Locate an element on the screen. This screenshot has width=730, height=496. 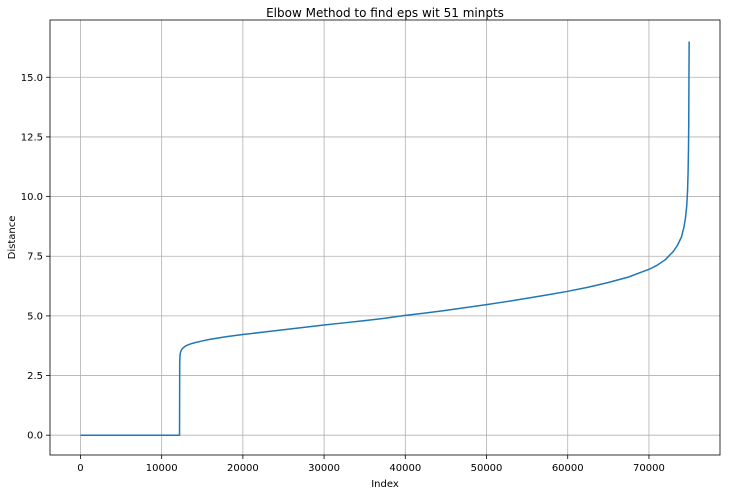
x-tick-label: 0 is located at coordinates (80, 468).